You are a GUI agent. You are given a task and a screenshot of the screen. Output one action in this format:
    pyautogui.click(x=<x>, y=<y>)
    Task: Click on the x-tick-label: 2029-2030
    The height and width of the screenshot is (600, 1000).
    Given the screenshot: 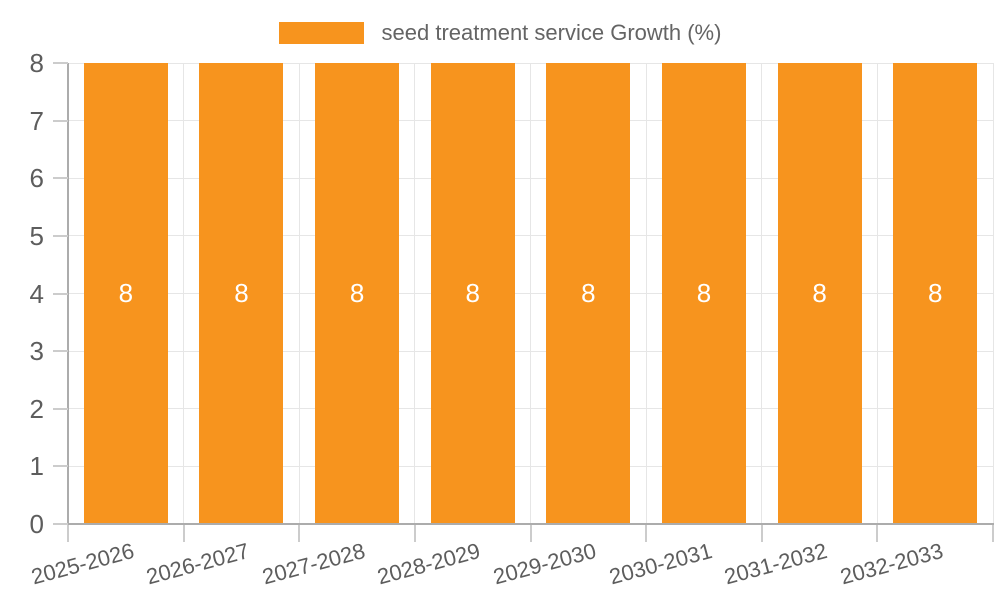 What is the action you would take?
    pyautogui.click(x=544, y=564)
    